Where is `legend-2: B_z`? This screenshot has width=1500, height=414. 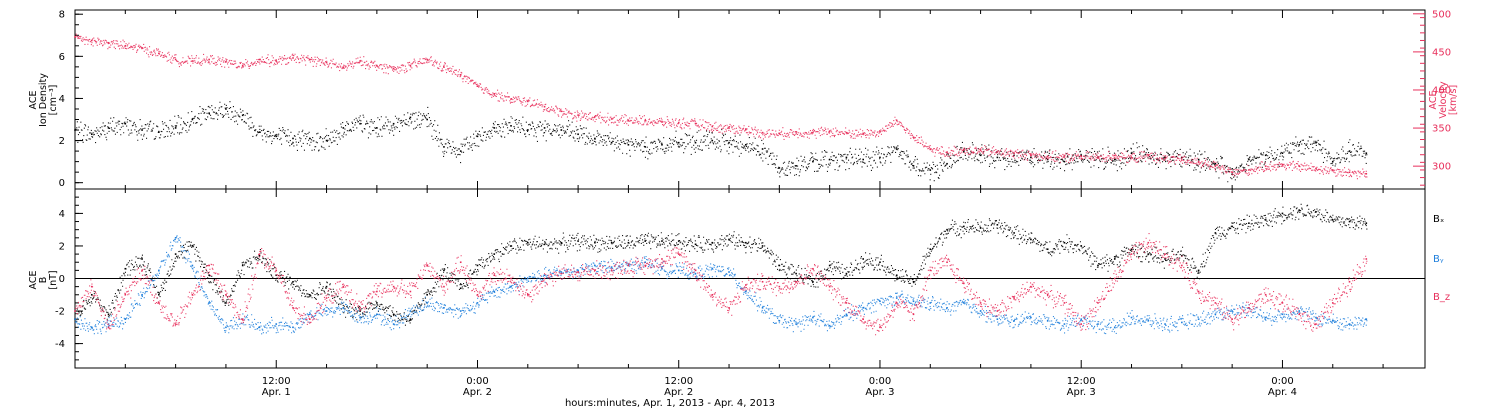 legend-2: B_z is located at coordinates (1441, 297).